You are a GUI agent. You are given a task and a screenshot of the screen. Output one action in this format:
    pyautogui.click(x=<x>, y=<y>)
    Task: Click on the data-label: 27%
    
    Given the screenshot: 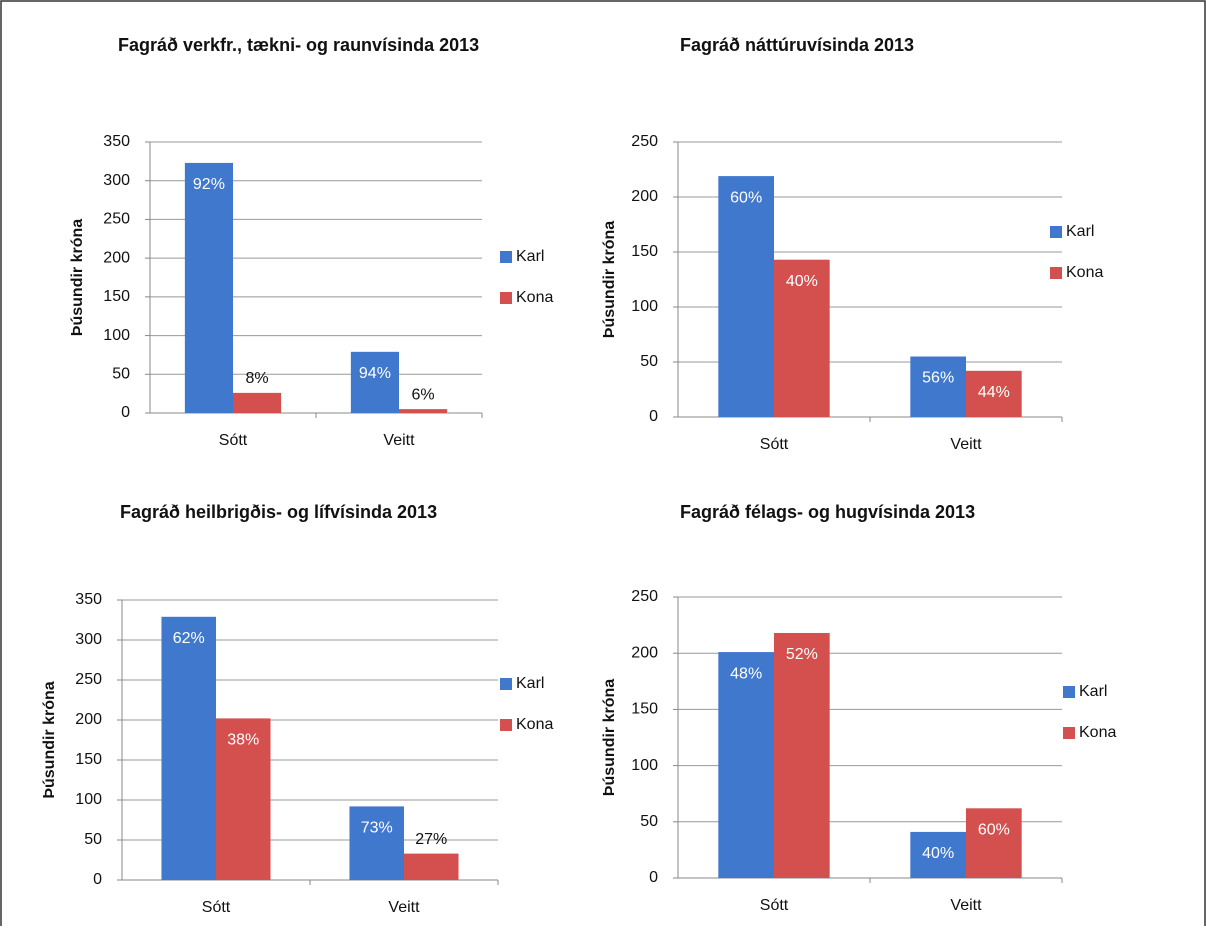 What is the action you would take?
    pyautogui.click(x=431, y=839)
    